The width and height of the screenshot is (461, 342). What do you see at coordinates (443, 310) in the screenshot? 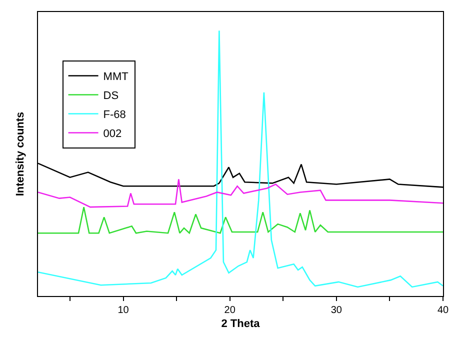
I see `x-tick-label: 40` at bounding box center [443, 310].